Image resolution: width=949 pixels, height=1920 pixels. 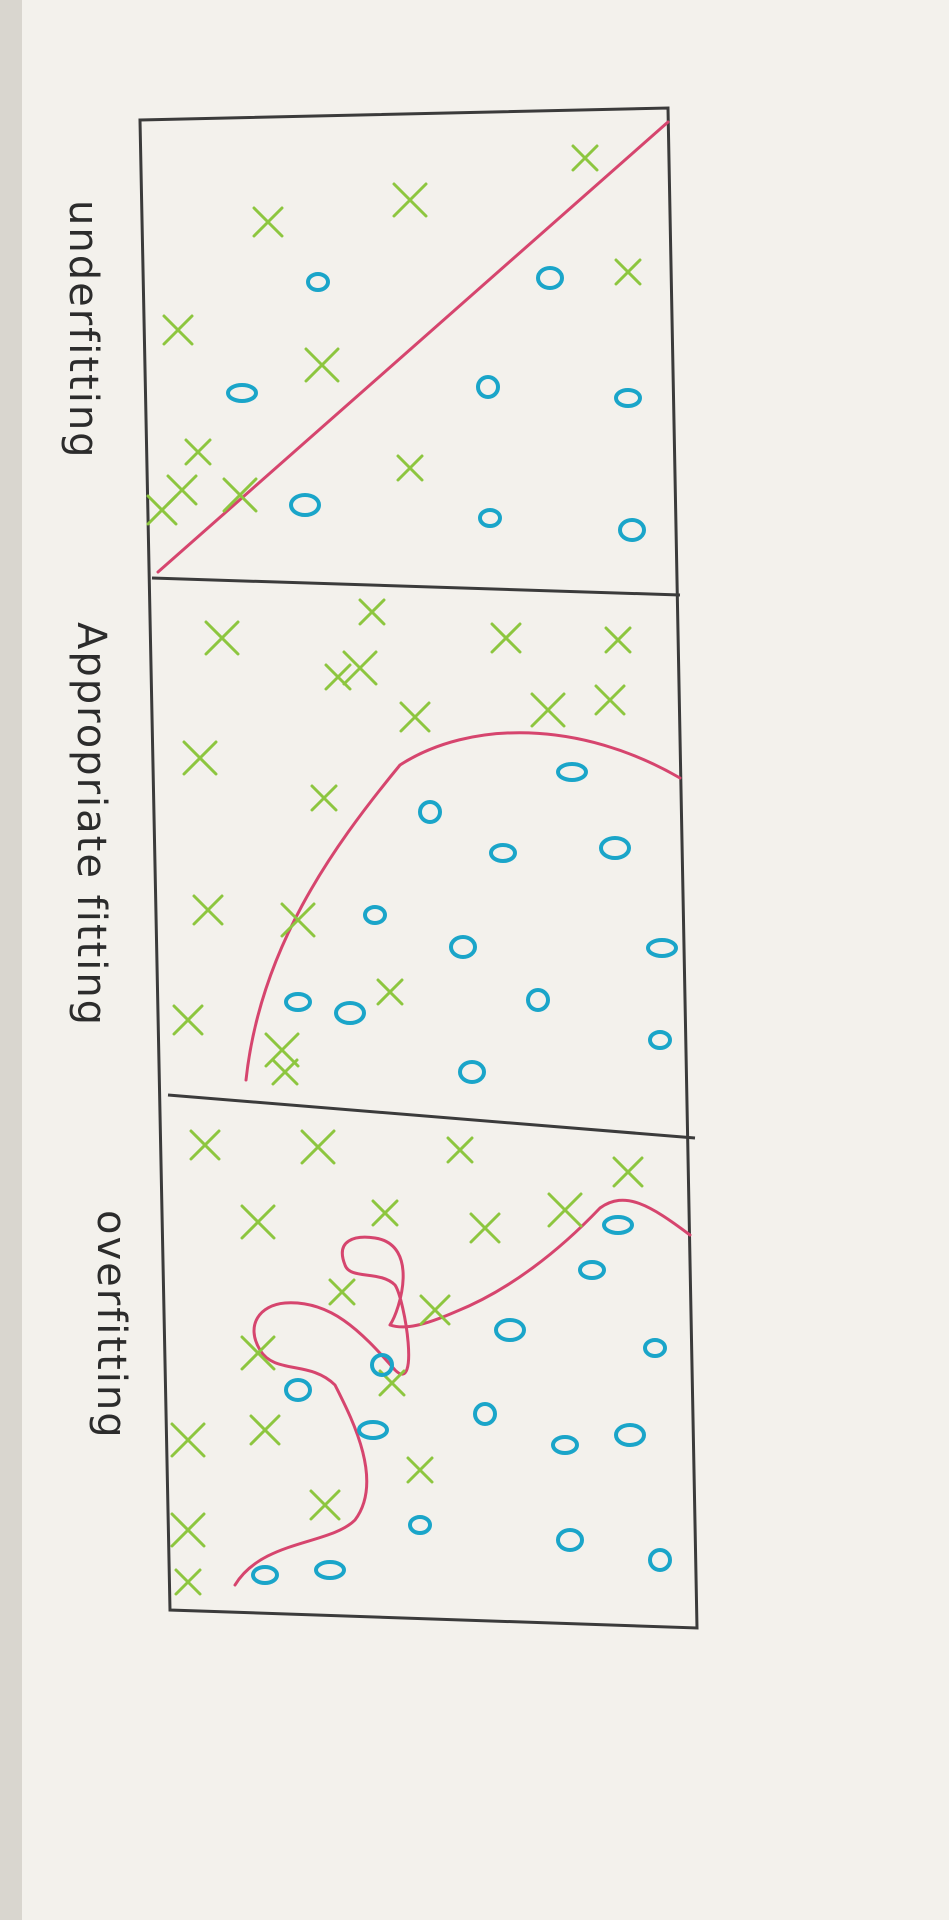 What do you see at coordinates (462, 1392) in the screenshot?
I see `boundary-overfitting` at bounding box center [462, 1392].